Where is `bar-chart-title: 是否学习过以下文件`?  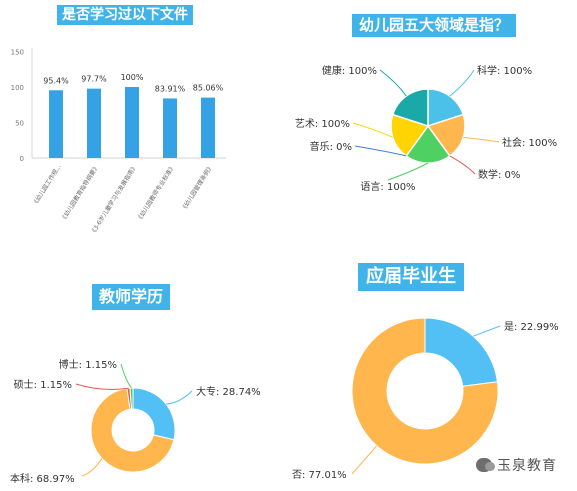
bar-chart-title: 是否学习过以下文件 is located at coordinates (125, 15).